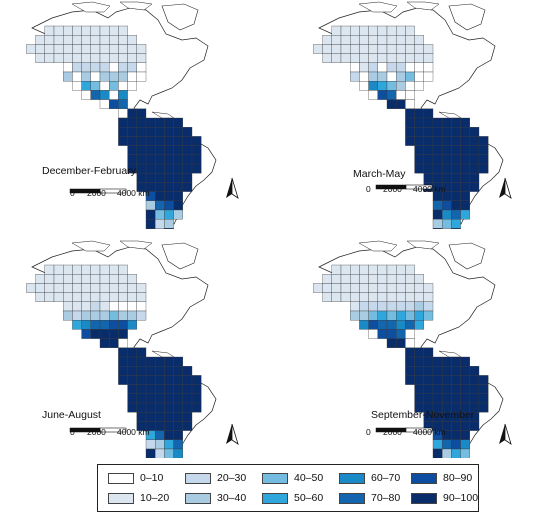  Describe the element at coordinates (235, 188) in the screenshot. I see `north-arrow-right-half` at that location.